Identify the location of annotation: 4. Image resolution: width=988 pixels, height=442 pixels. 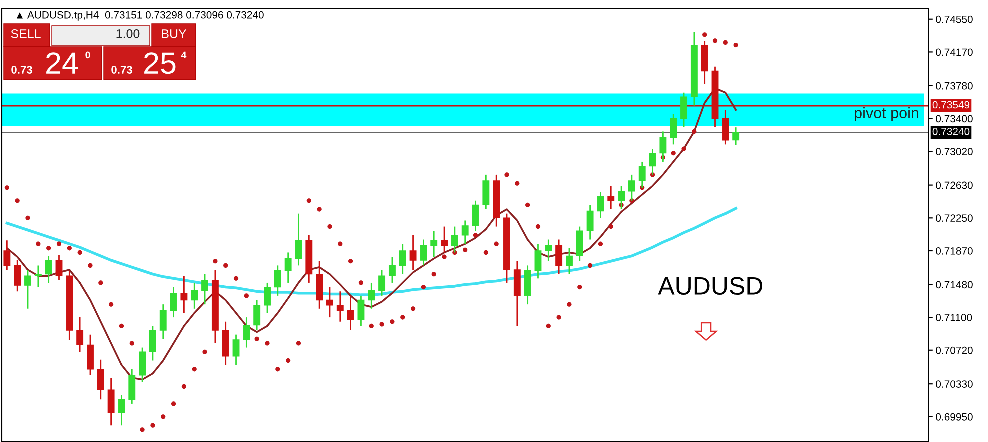
(184, 55).